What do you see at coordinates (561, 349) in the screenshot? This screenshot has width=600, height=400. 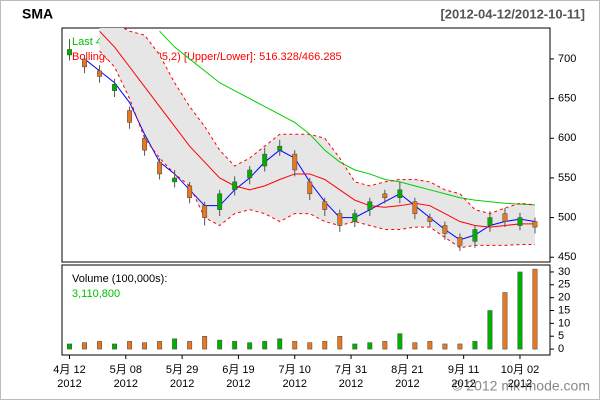 I see `y-tick-label: 0` at bounding box center [561, 349].